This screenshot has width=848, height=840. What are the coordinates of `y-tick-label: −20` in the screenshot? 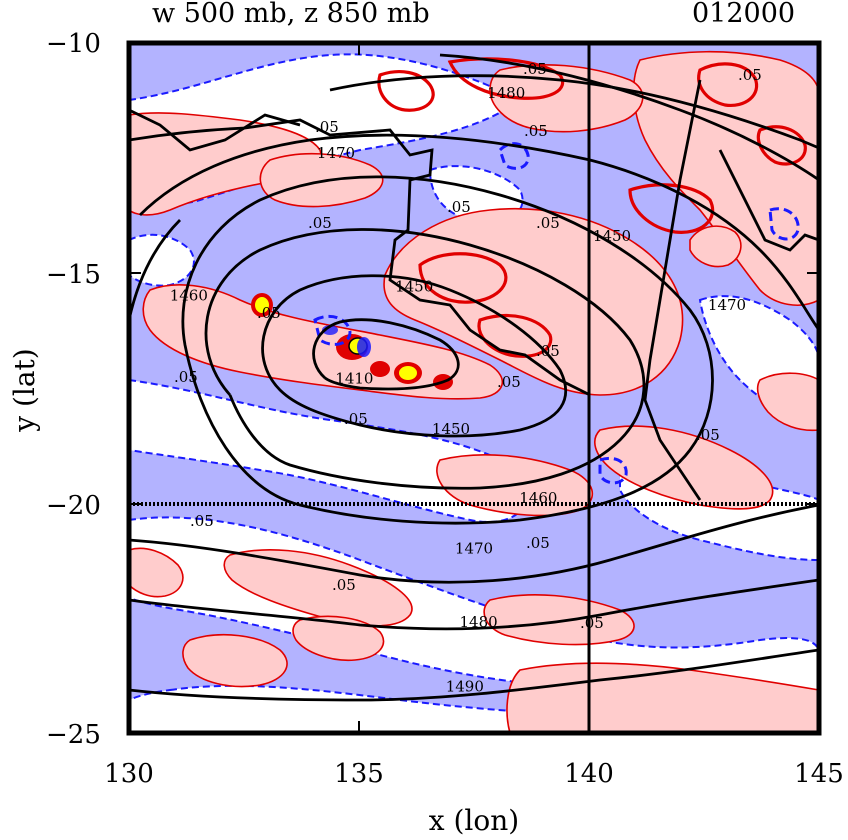 It's located at (73, 506).